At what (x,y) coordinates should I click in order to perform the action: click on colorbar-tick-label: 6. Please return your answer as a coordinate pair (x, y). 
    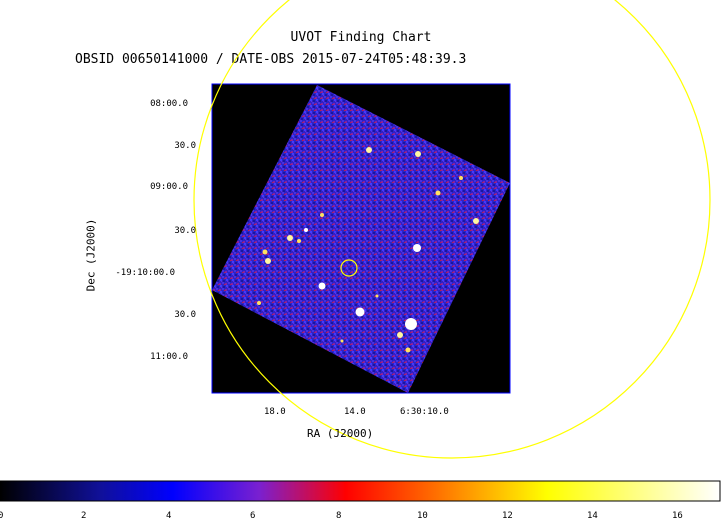
    Looking at the image, I should click on (253, 516).